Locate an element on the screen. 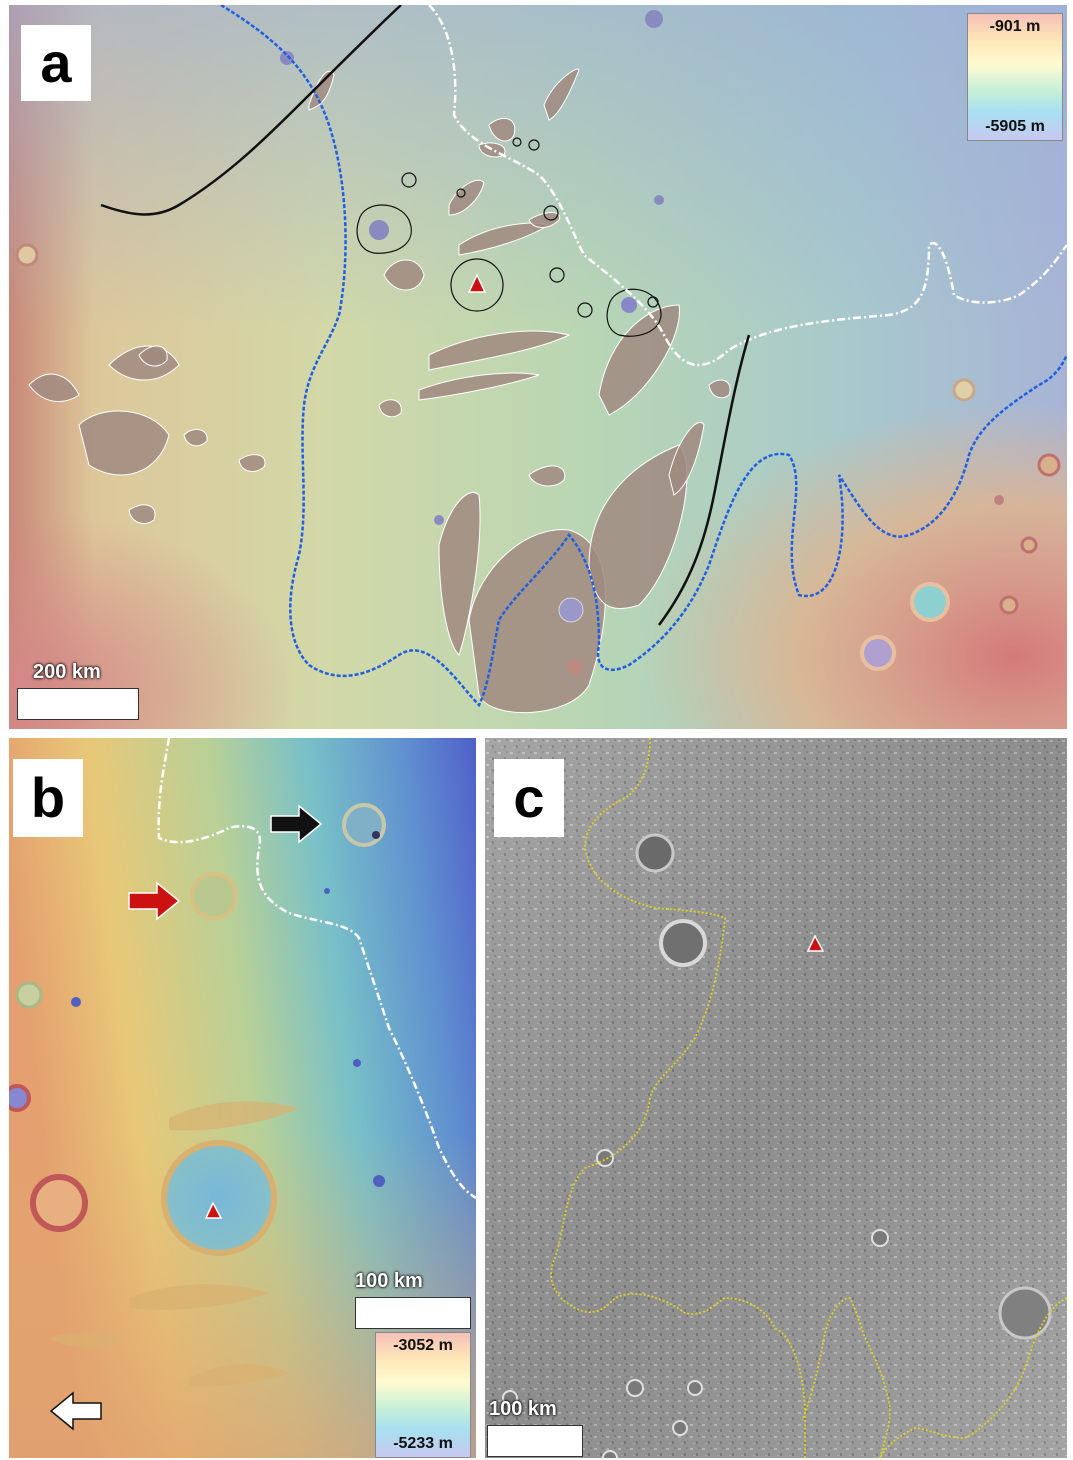 This screenshot has height=1460, width=1073. panel-c-scale-label: 100 km is located at coordinates (523, 1409).